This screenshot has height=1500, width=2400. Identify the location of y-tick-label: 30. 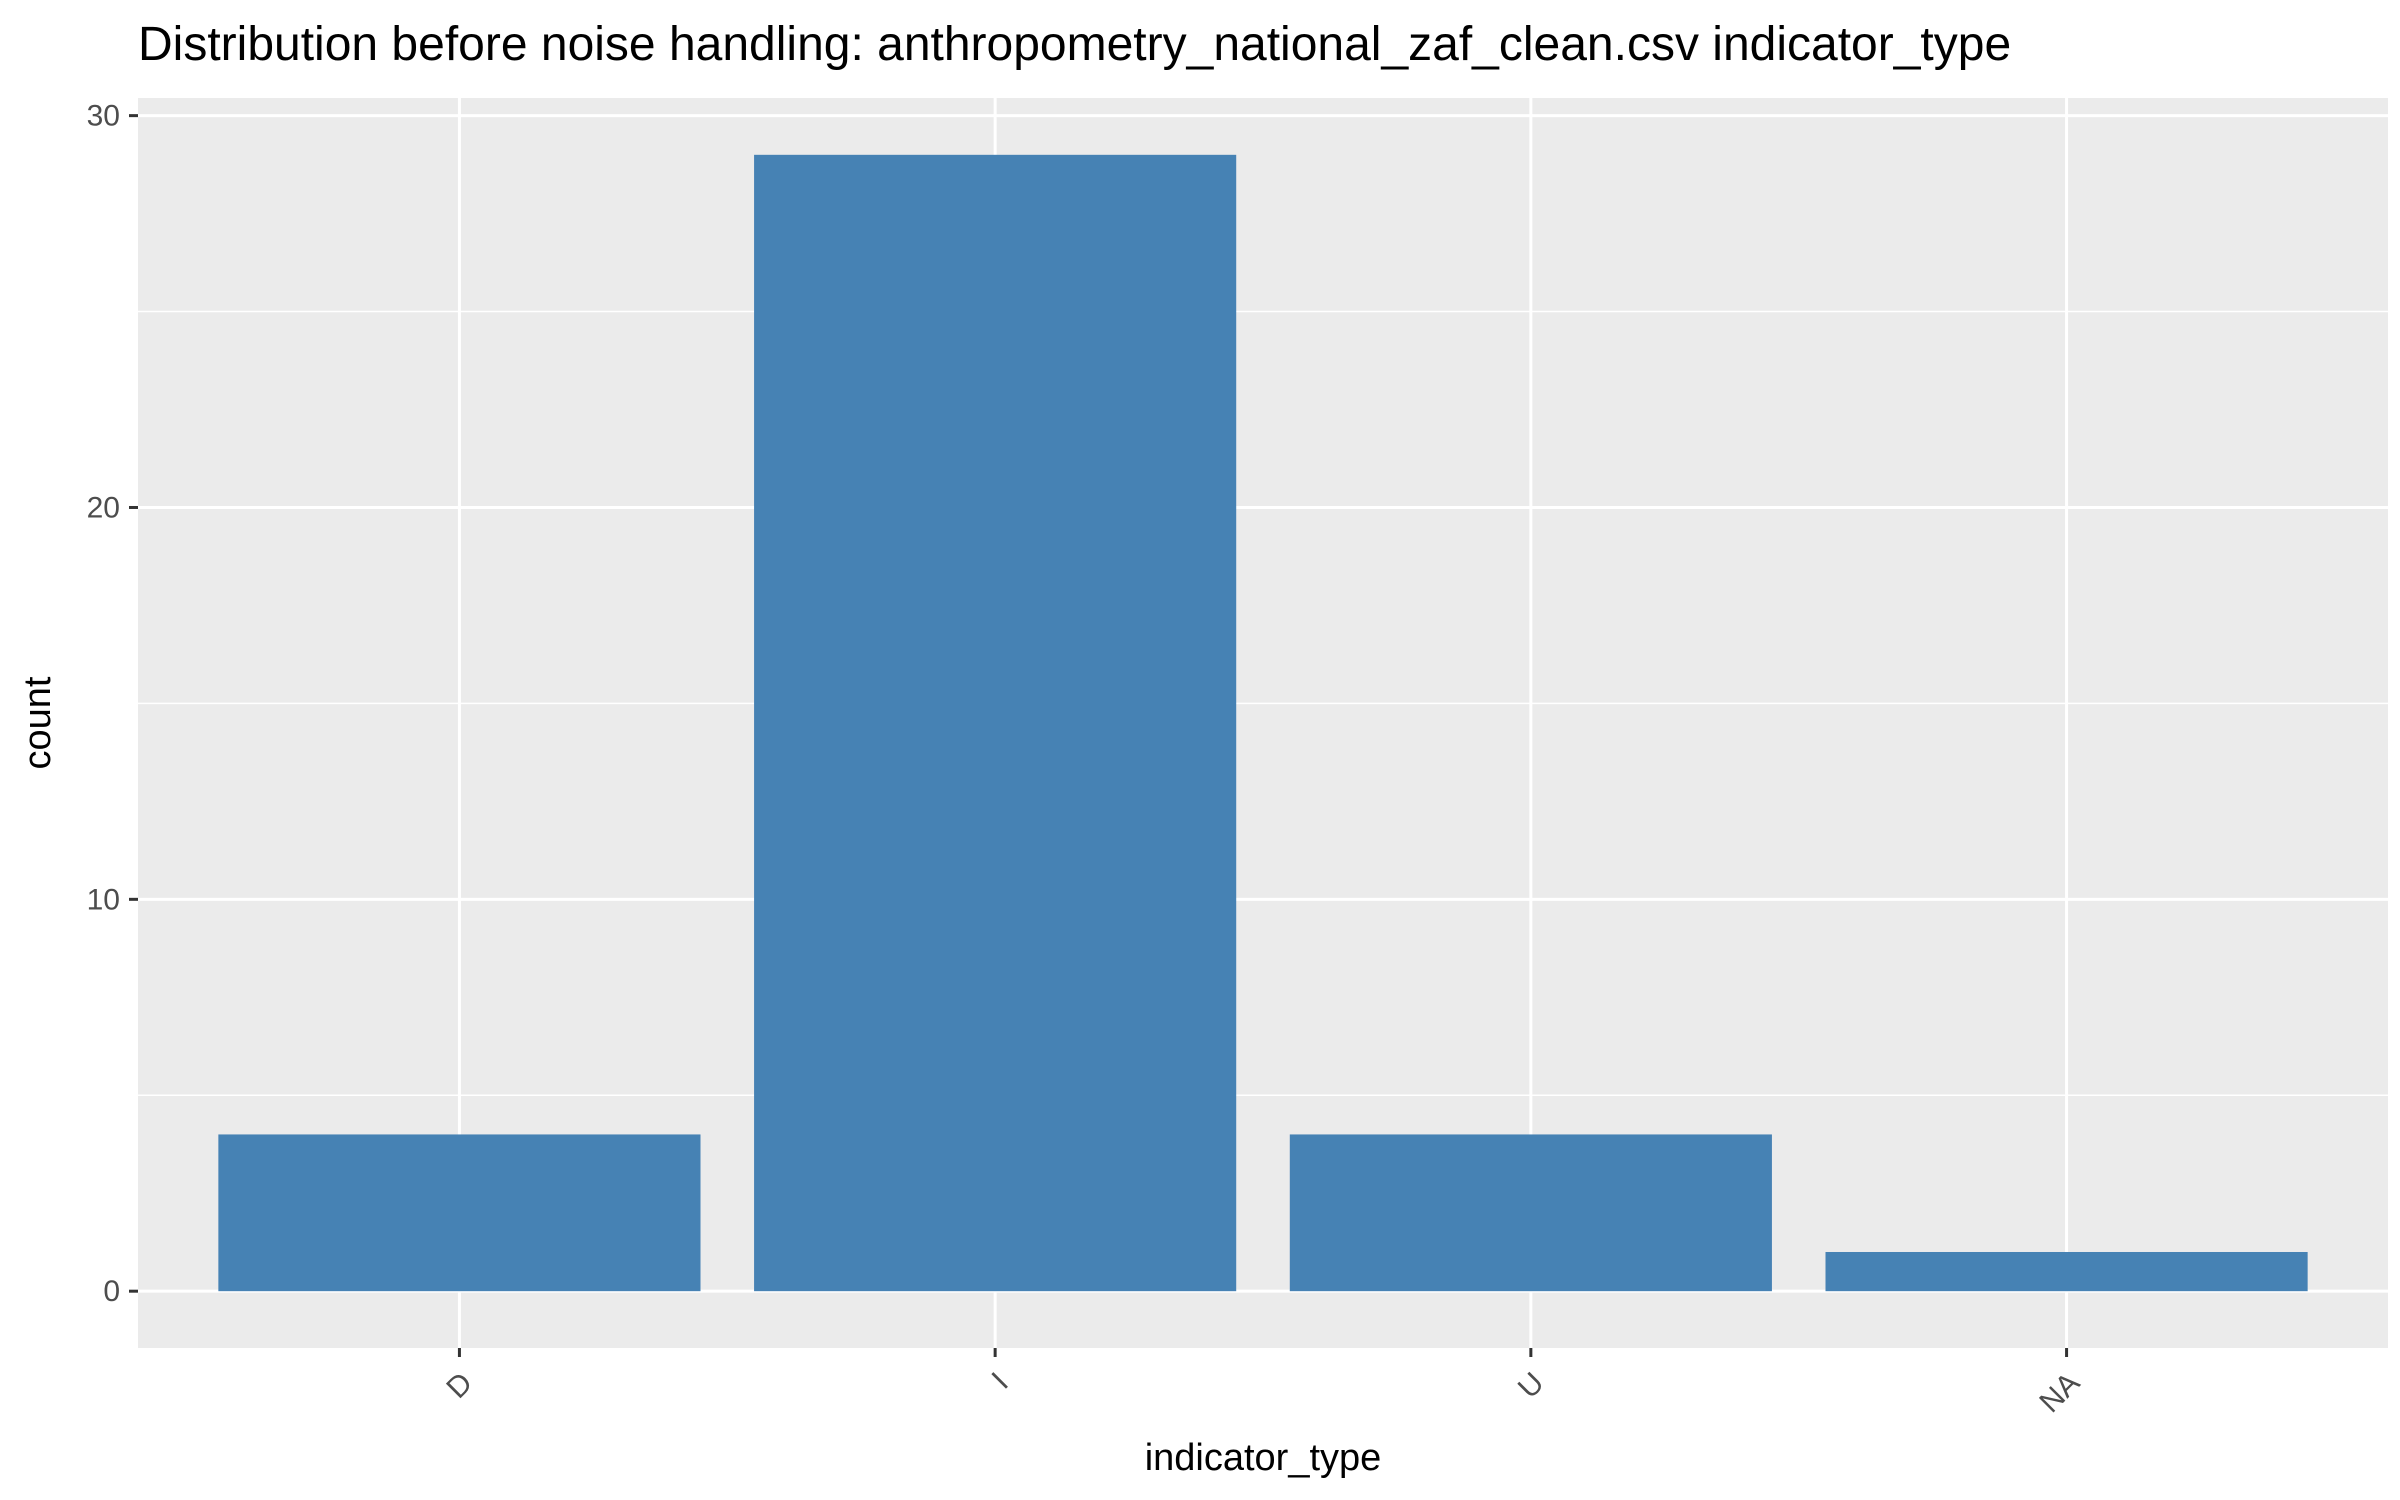
(103, 116).